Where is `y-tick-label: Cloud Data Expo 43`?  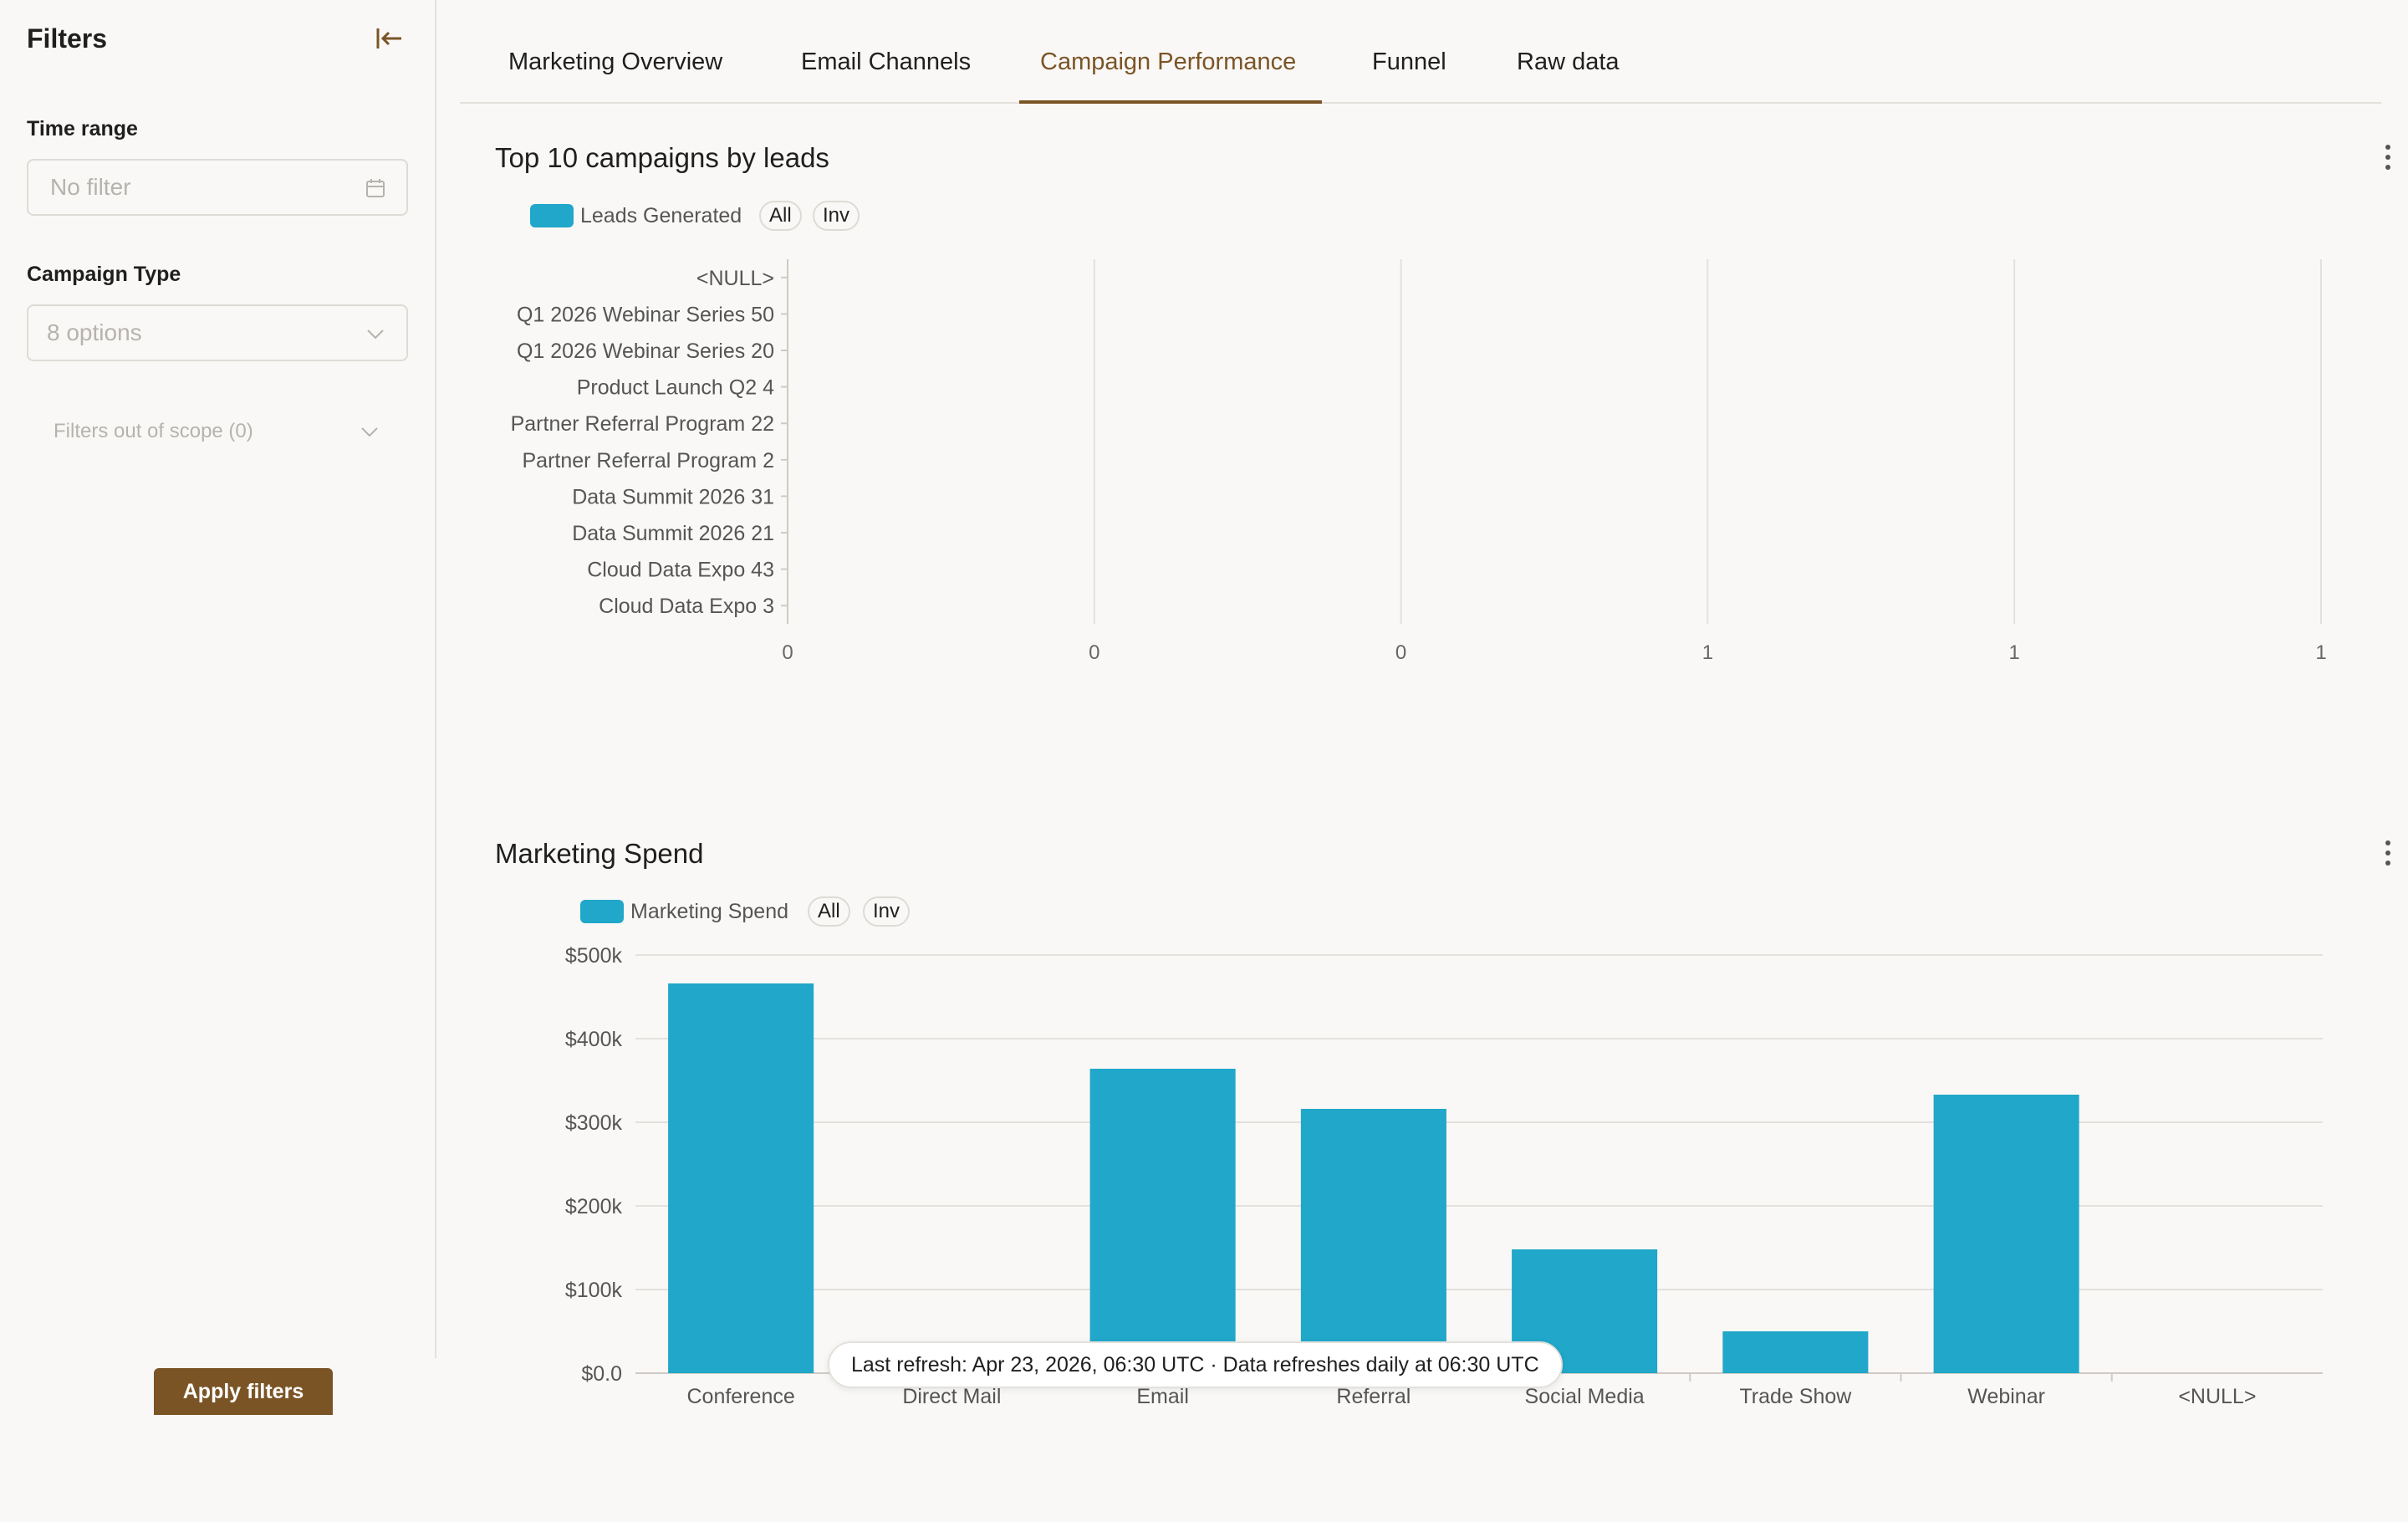 y-tick-label: Cloud Data Expo 43 is located at coordinates (680, 570).